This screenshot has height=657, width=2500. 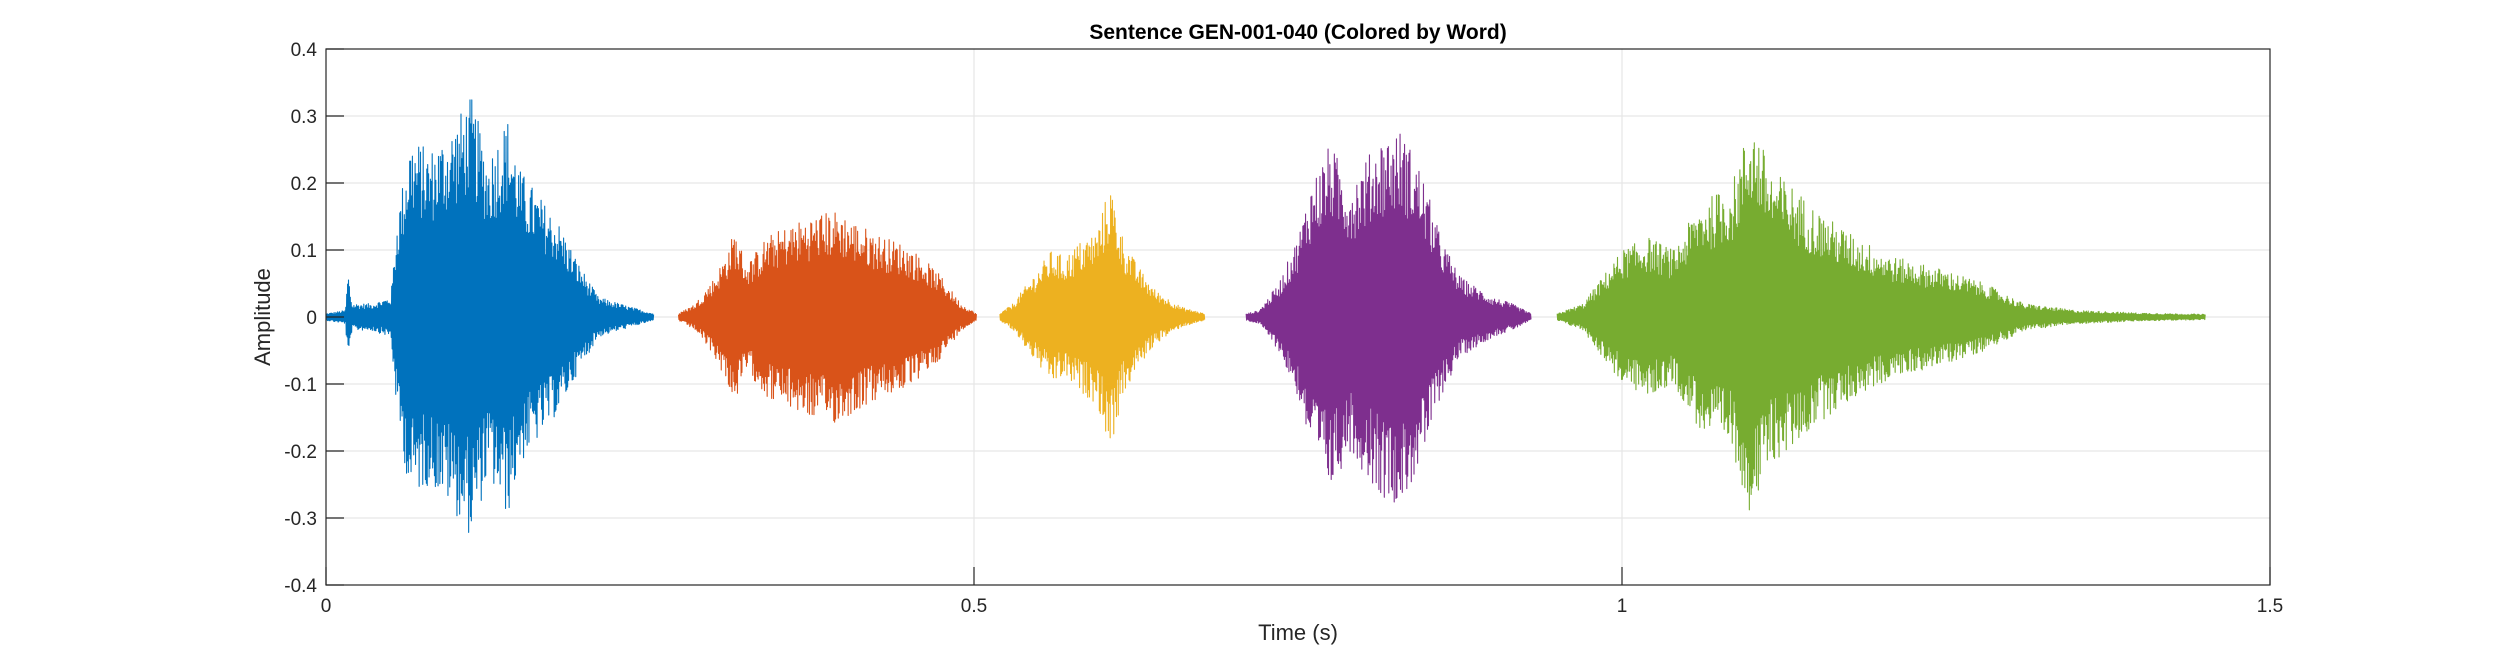 What do you see at coordinates (326, 606) in the screenshot?
I see `x-tick-label: 0` at bounding box center [326, 606].